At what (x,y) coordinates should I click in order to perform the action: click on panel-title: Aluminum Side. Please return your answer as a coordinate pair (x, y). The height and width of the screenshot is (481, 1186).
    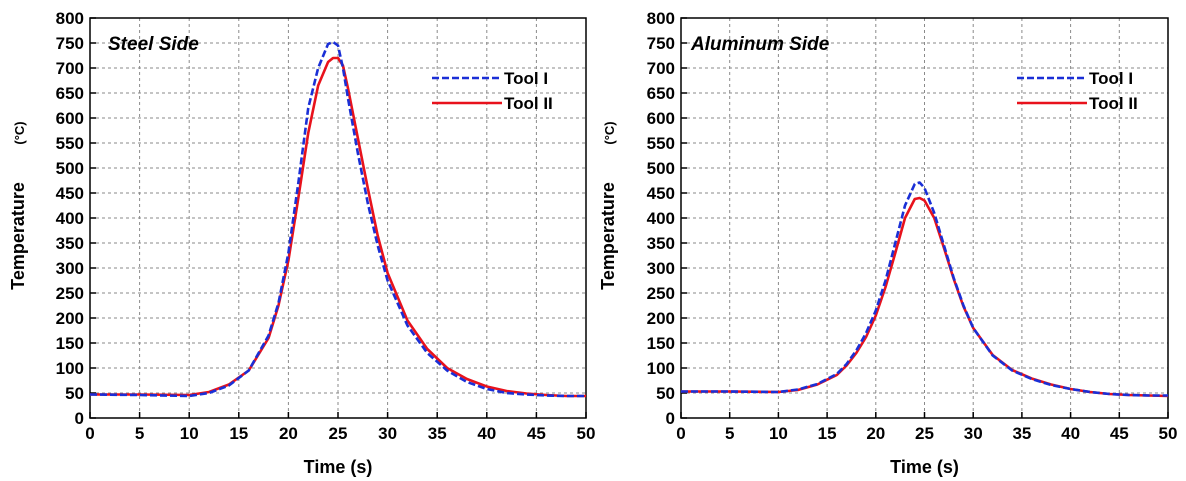
    Looking at the image, I should click on (760, 44).